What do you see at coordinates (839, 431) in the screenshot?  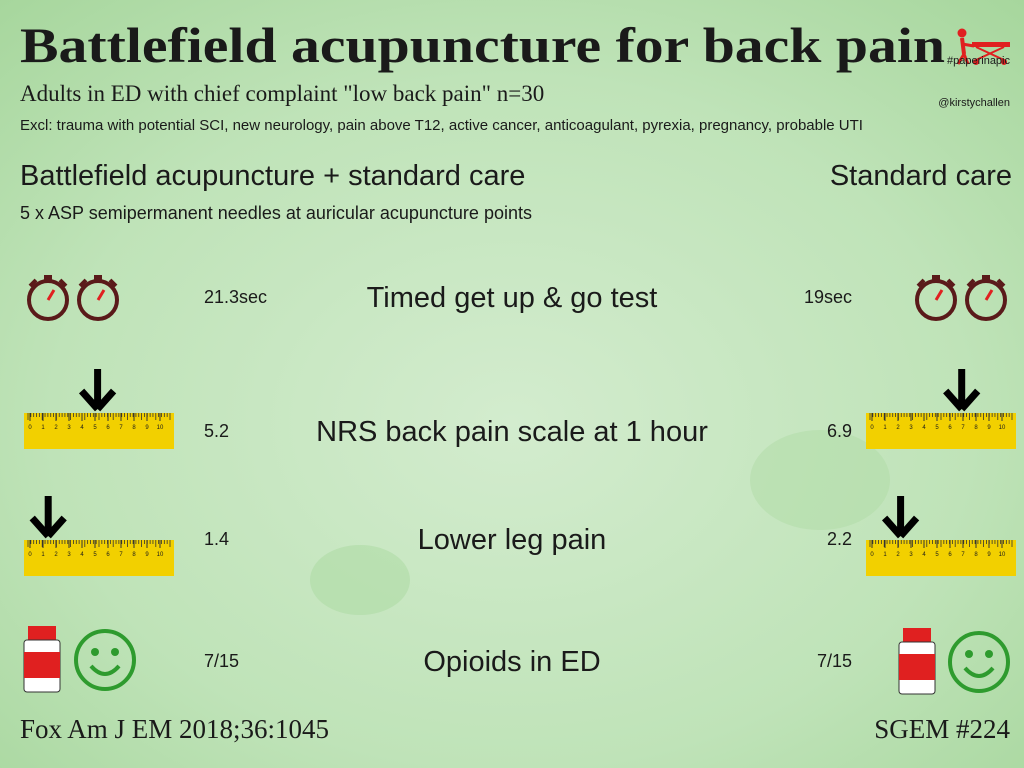 I see `right-value: 6.9` at bounding box center [839, 431].